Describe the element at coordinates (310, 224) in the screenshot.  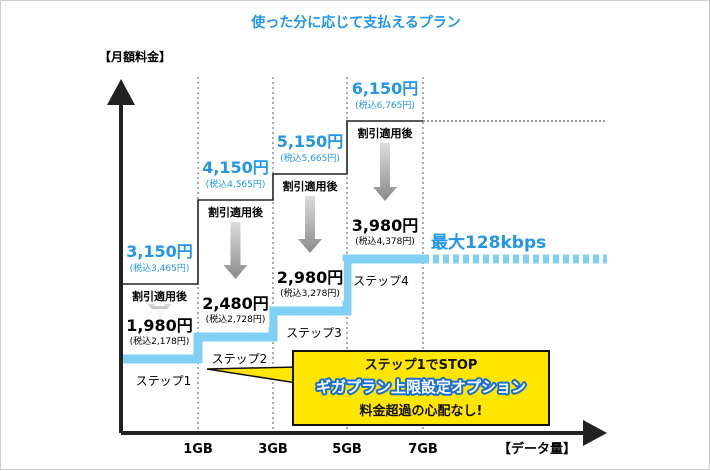
I see `step-3-down-arrow` at that location.